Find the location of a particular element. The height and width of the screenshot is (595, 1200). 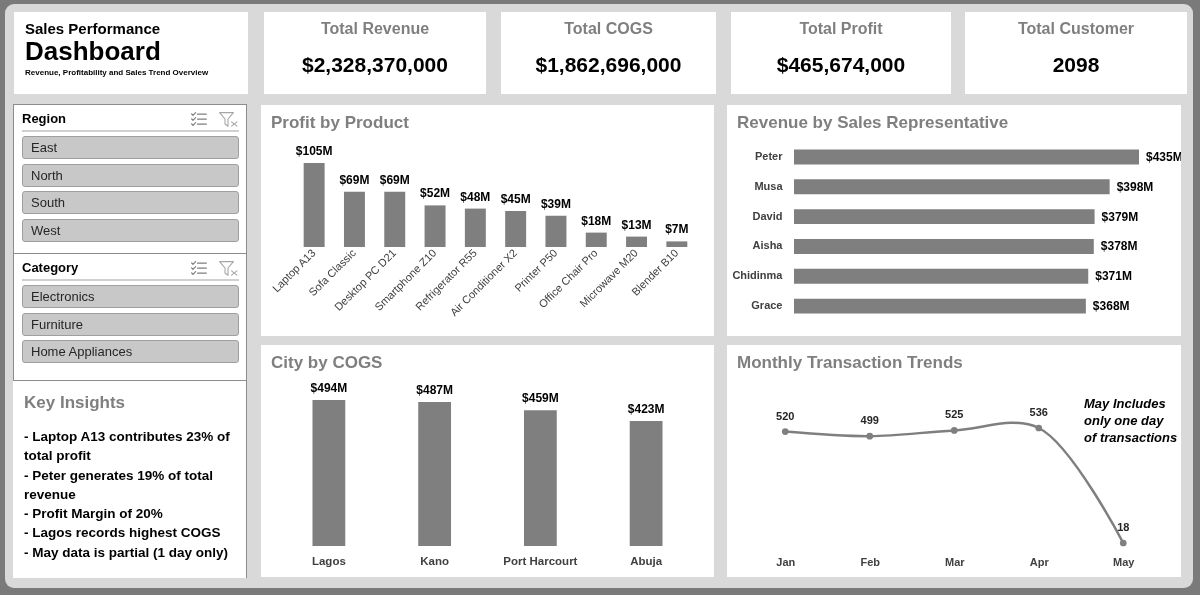

text: - Laptop A13 contributes 23% of total profit is located at coordinates (127, 446).